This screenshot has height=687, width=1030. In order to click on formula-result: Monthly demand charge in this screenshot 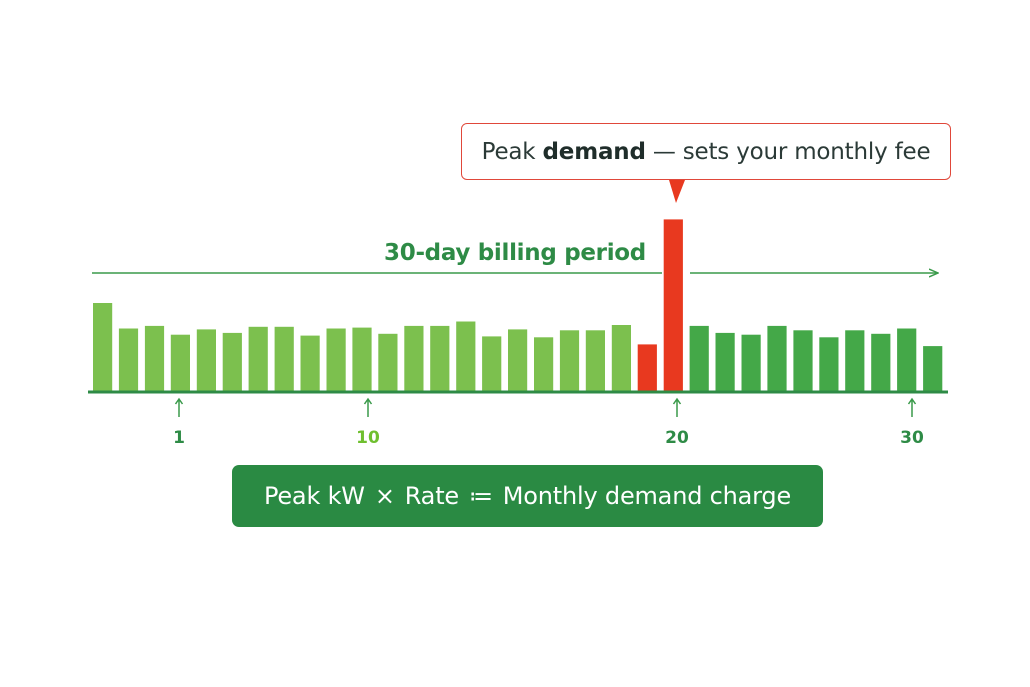, I will do `click(647, 496)`.